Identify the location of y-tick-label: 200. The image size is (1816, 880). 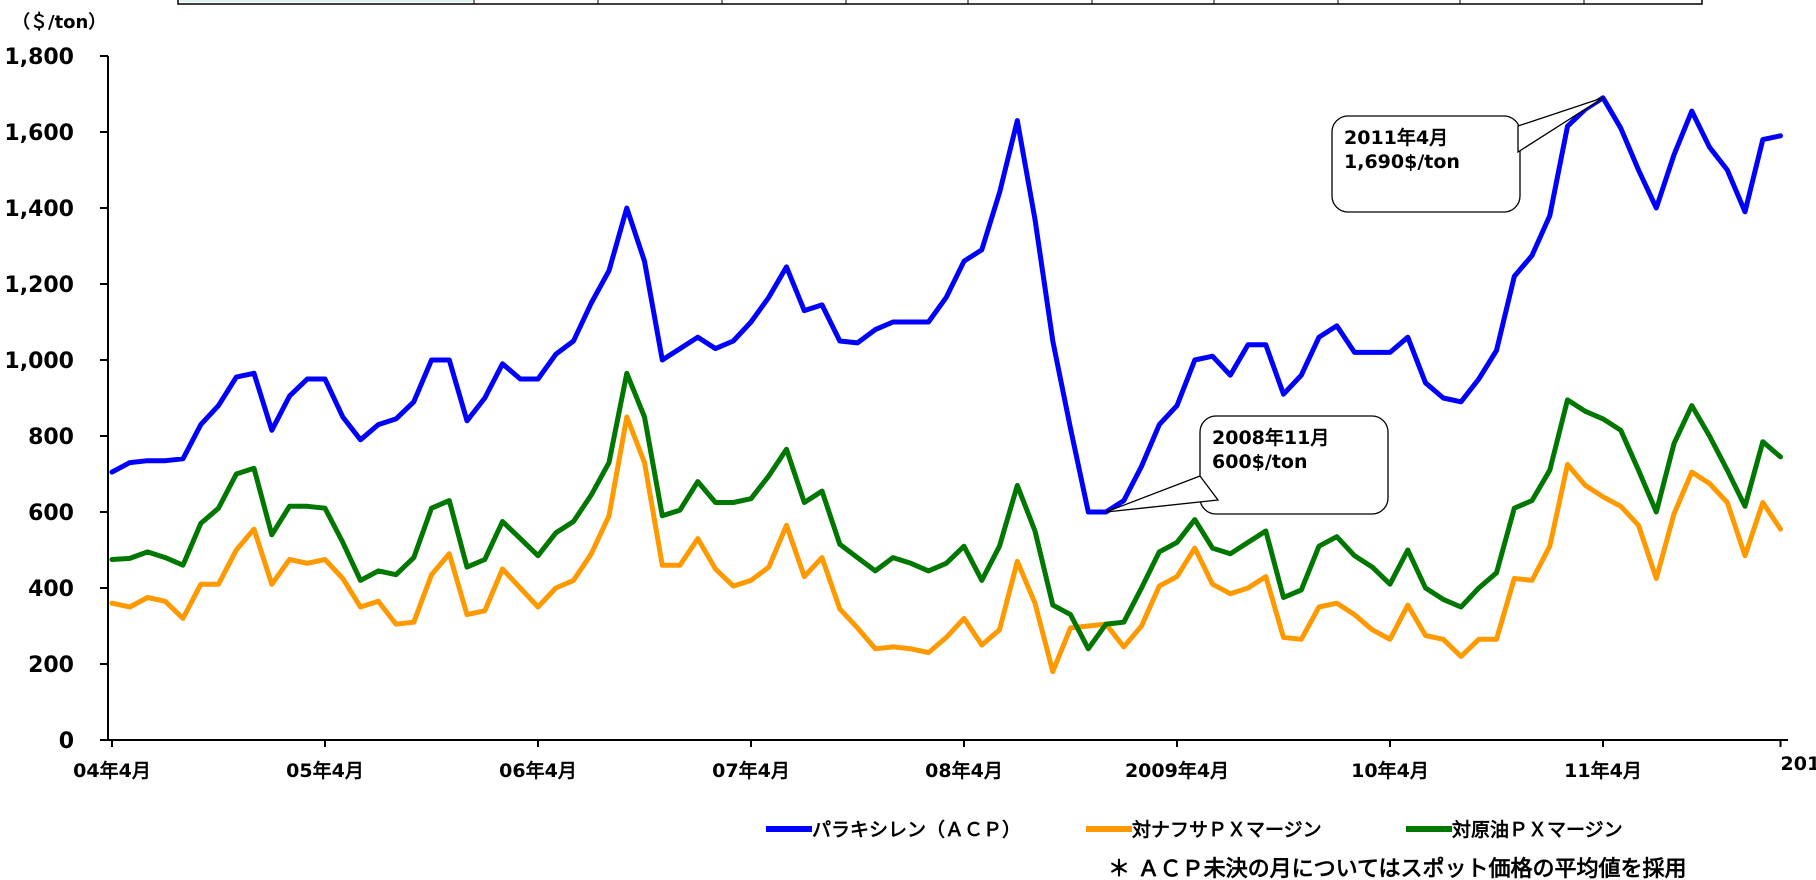
(51, 665).